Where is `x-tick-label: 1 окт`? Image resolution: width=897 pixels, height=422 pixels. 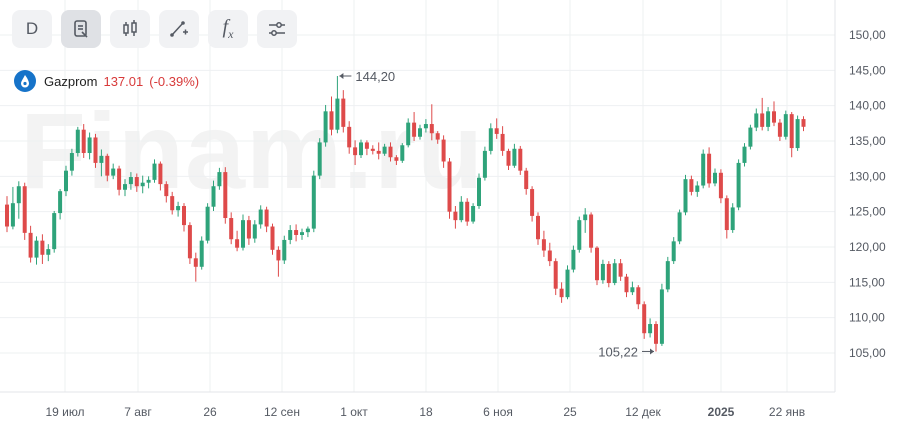 x-tick-label: 1 окт is located at coordinates (354, 412).